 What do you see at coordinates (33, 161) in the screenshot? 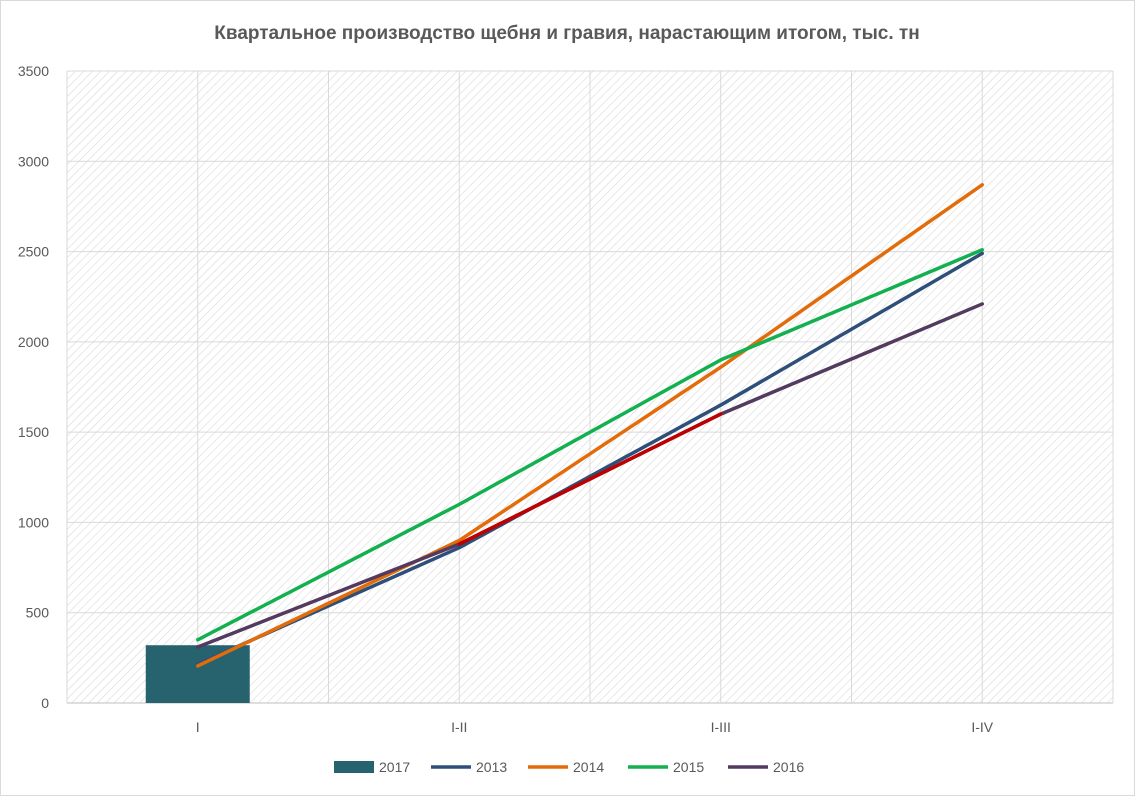
I see `y-tick-label: 3000` at bounding box center [33, 161].